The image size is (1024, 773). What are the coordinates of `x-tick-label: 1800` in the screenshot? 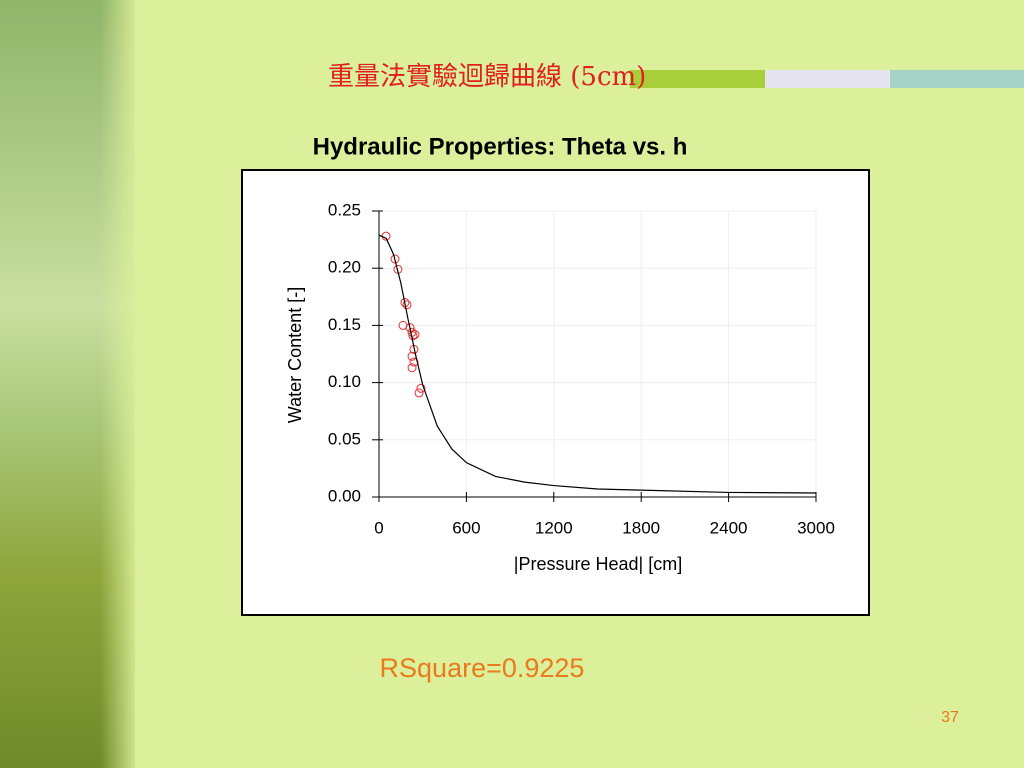 It's located at (641, 527).